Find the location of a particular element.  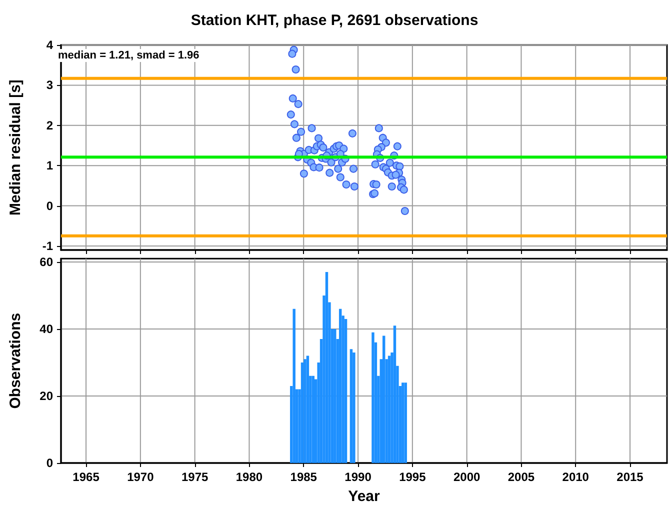

x-tick-label: 1990 is located at coordinates (358, 477).